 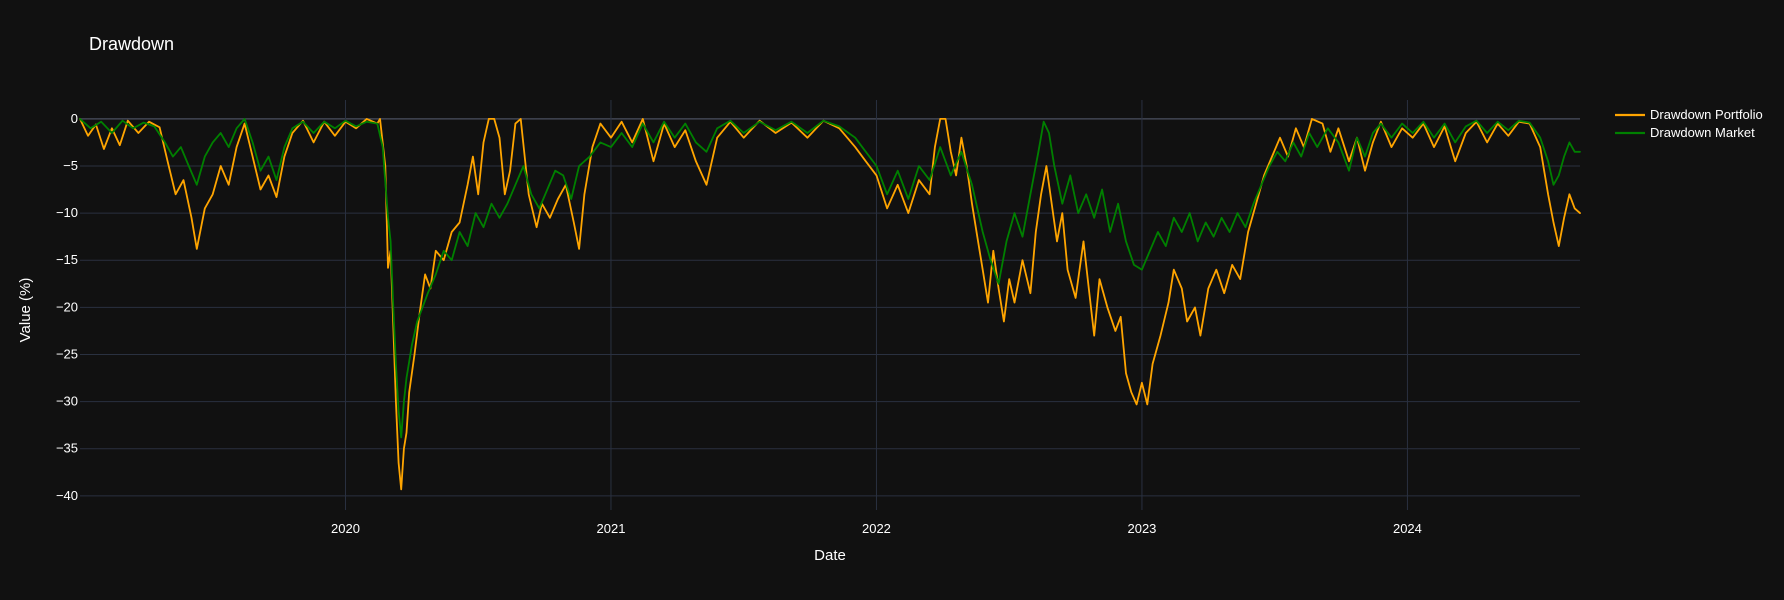 I want to click on y-tick-label: −40, so click(x=67, y=495).